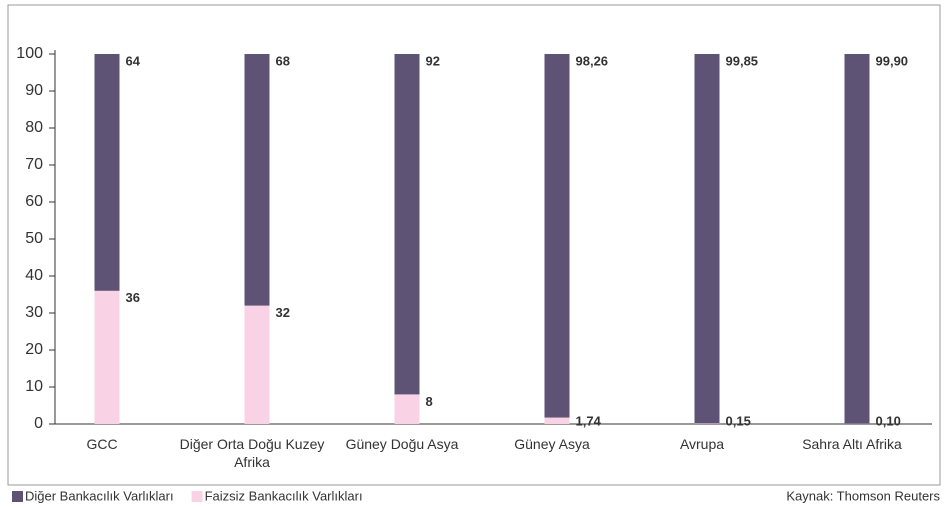 The width and height of the screenshot is (950, 508). Describe the element at coordinates (34, 349) in the screenshot. I see `y-tick-label: 20` at that location.